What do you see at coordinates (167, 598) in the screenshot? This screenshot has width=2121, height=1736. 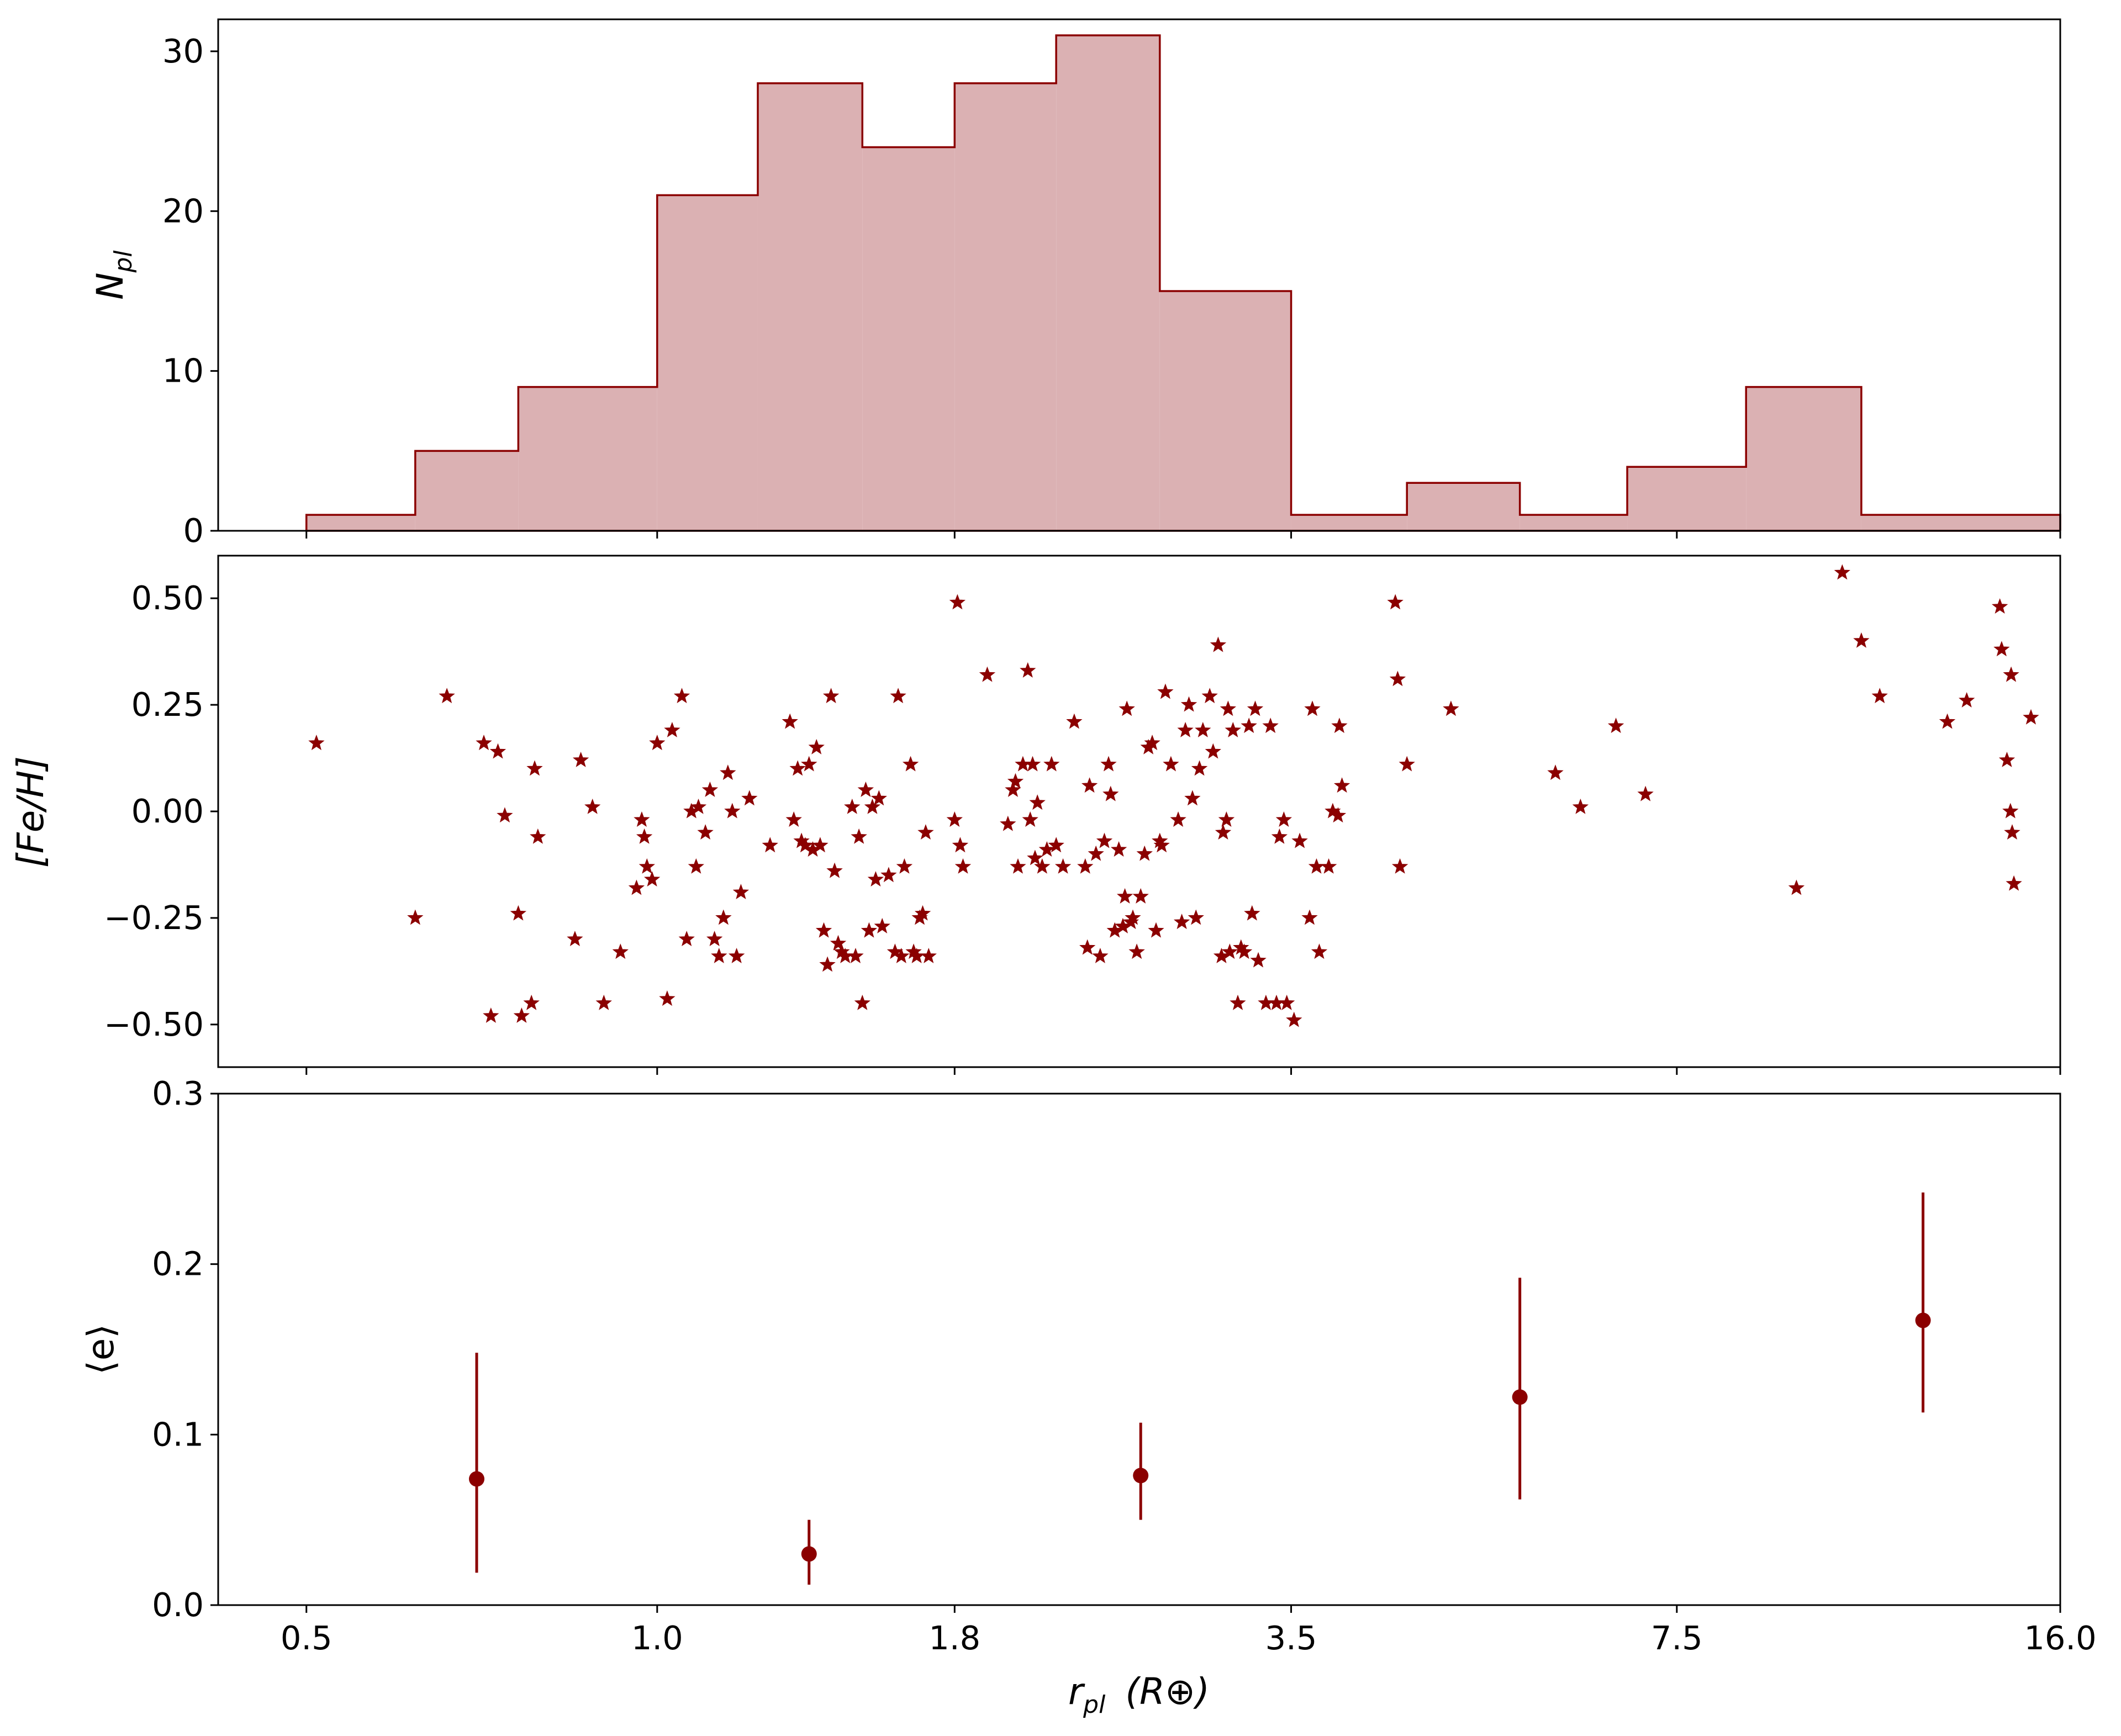 I see `y-tick-label: 0.50` at bounding box center [167, 598].